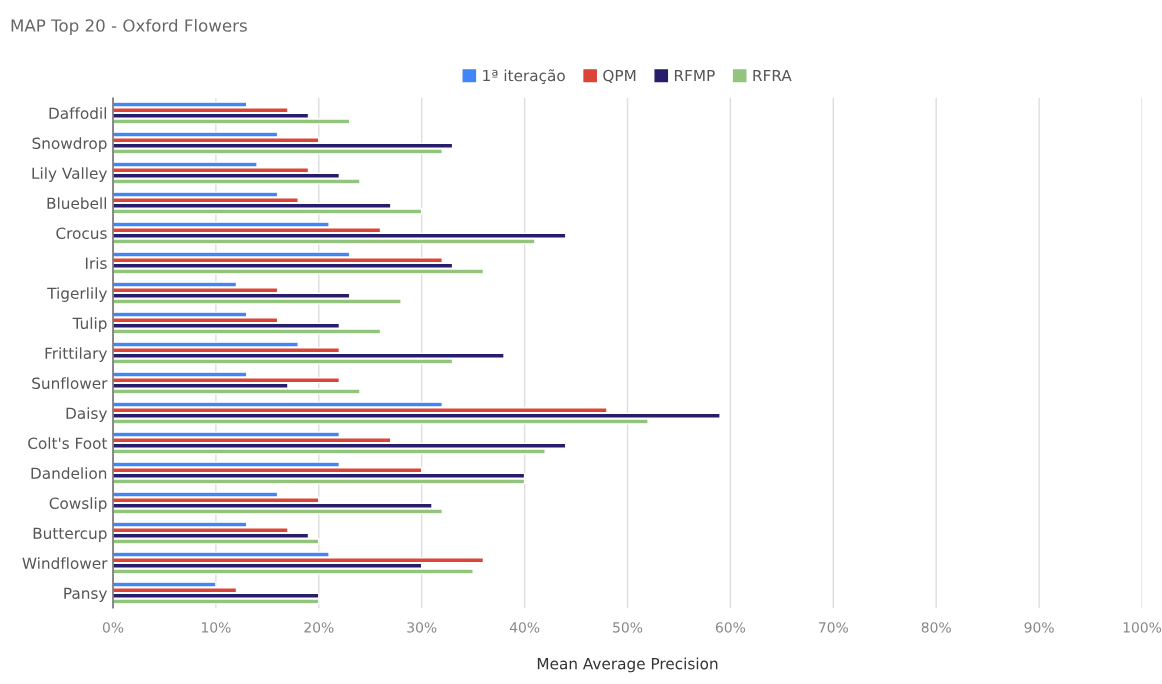 The height and width of the screenshot is (684, 1162). Describe the element at coordinates (1039, 627) in the screenshot. I see `x-tick-label: 90%` at that location.